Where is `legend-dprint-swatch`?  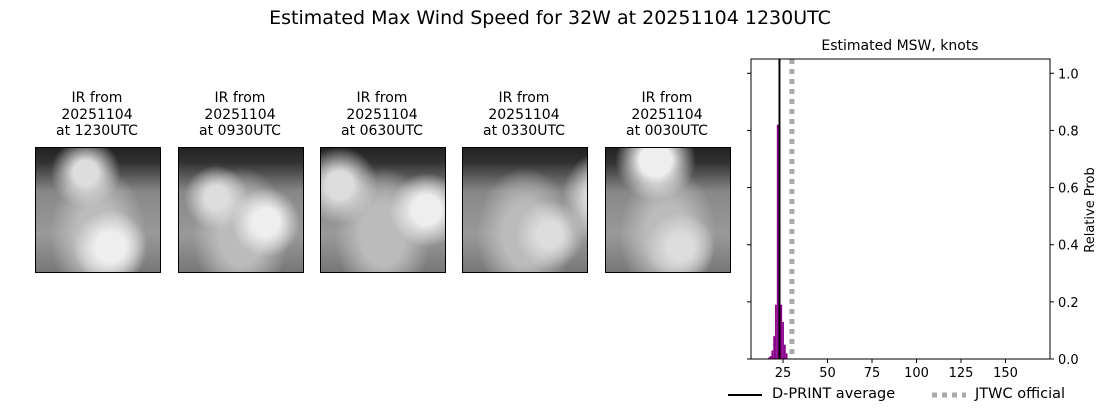
legend-dprint-swatch is located at coordinates (745, 395).